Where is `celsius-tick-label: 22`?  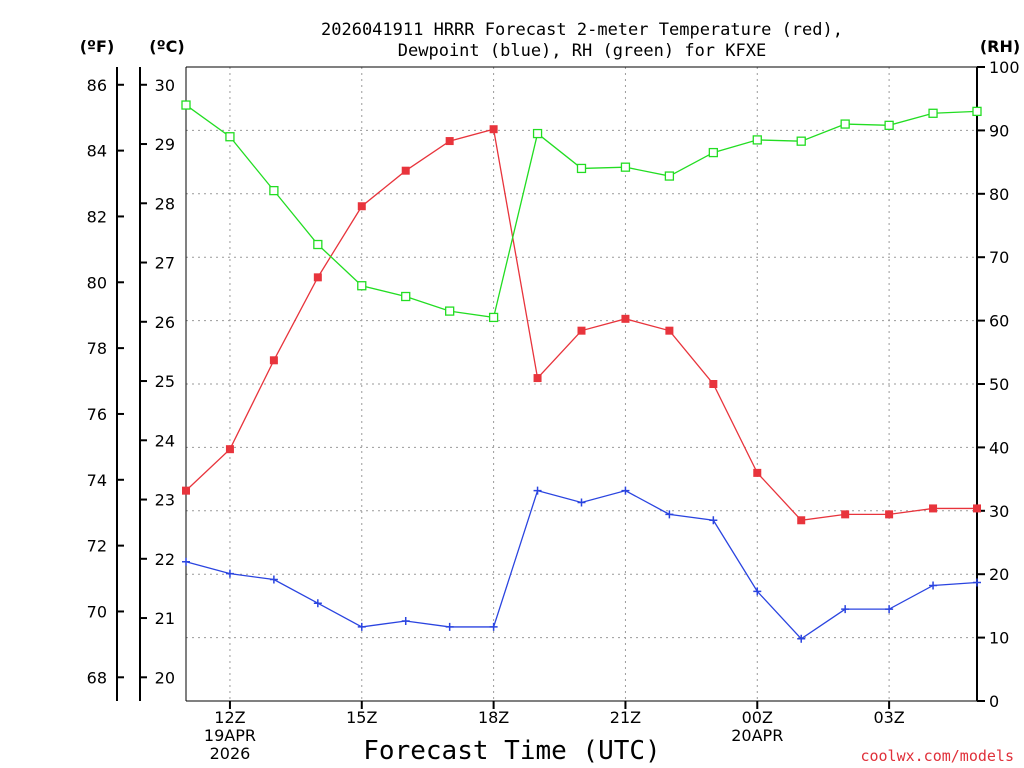 celsius-tick-label: 22 is located at coordinates (165, 559).